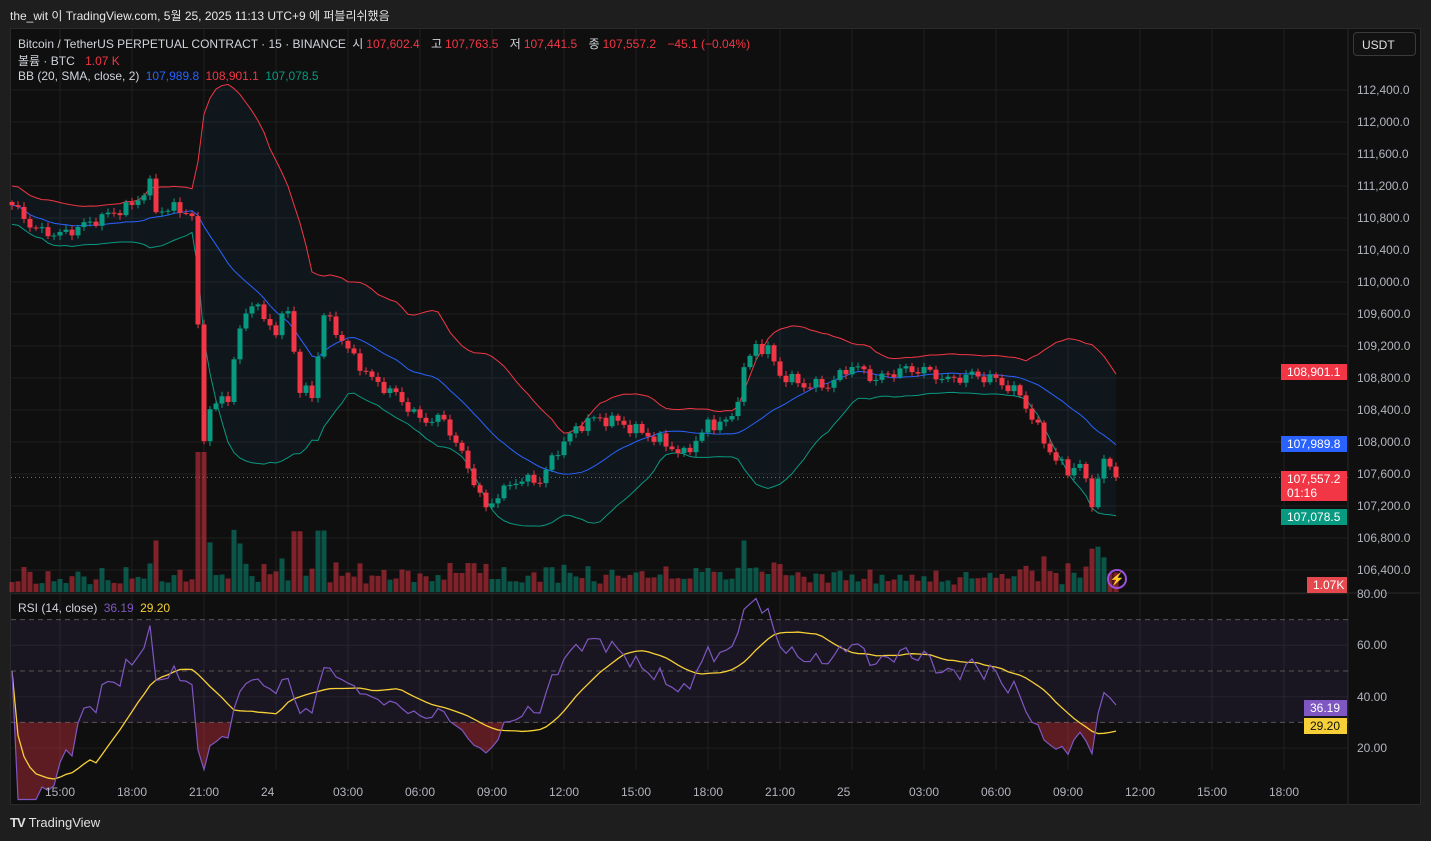  Describe the element at coordinates (55, 822) in the screenshot. I see `tradingview-logo: TV TradingView` at that location.